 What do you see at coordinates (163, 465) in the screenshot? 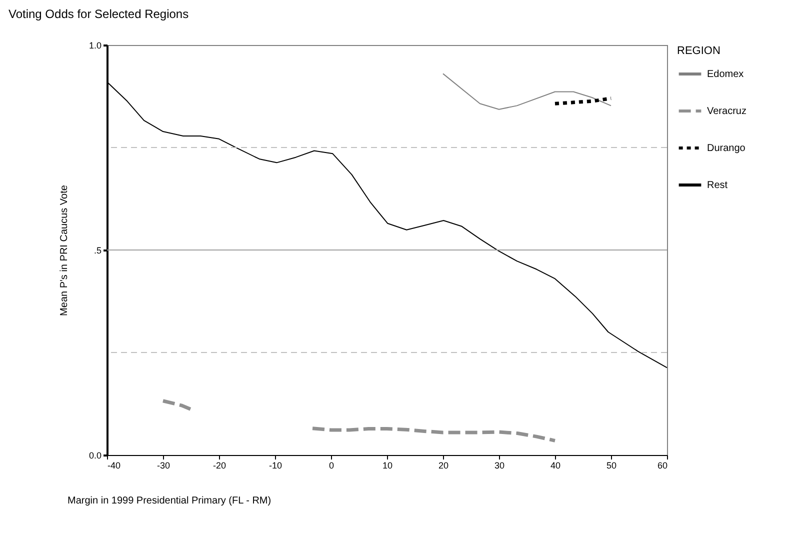
I see `x-tick-label: -30` at bounding box center [163, 465].